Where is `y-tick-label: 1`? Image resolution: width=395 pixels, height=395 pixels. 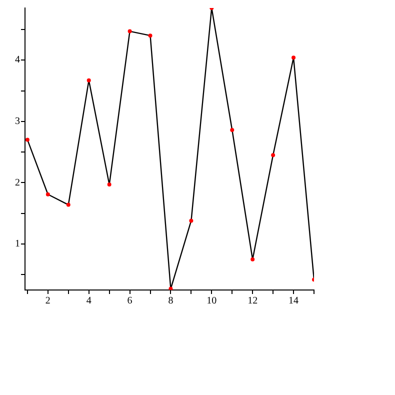
y-tick-label: 1 is located at coordinates (17, 244).